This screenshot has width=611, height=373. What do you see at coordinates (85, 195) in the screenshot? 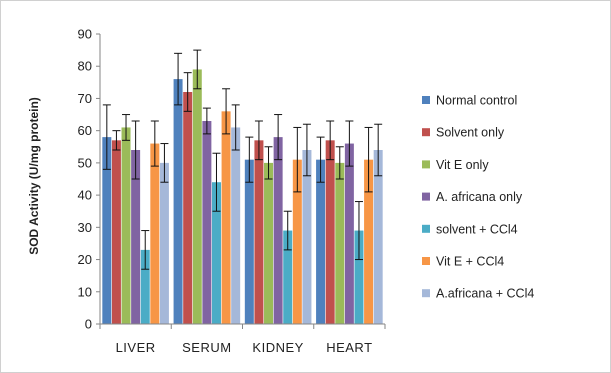
I see `y-tick-label: 40` at bounding box center [85, 195].